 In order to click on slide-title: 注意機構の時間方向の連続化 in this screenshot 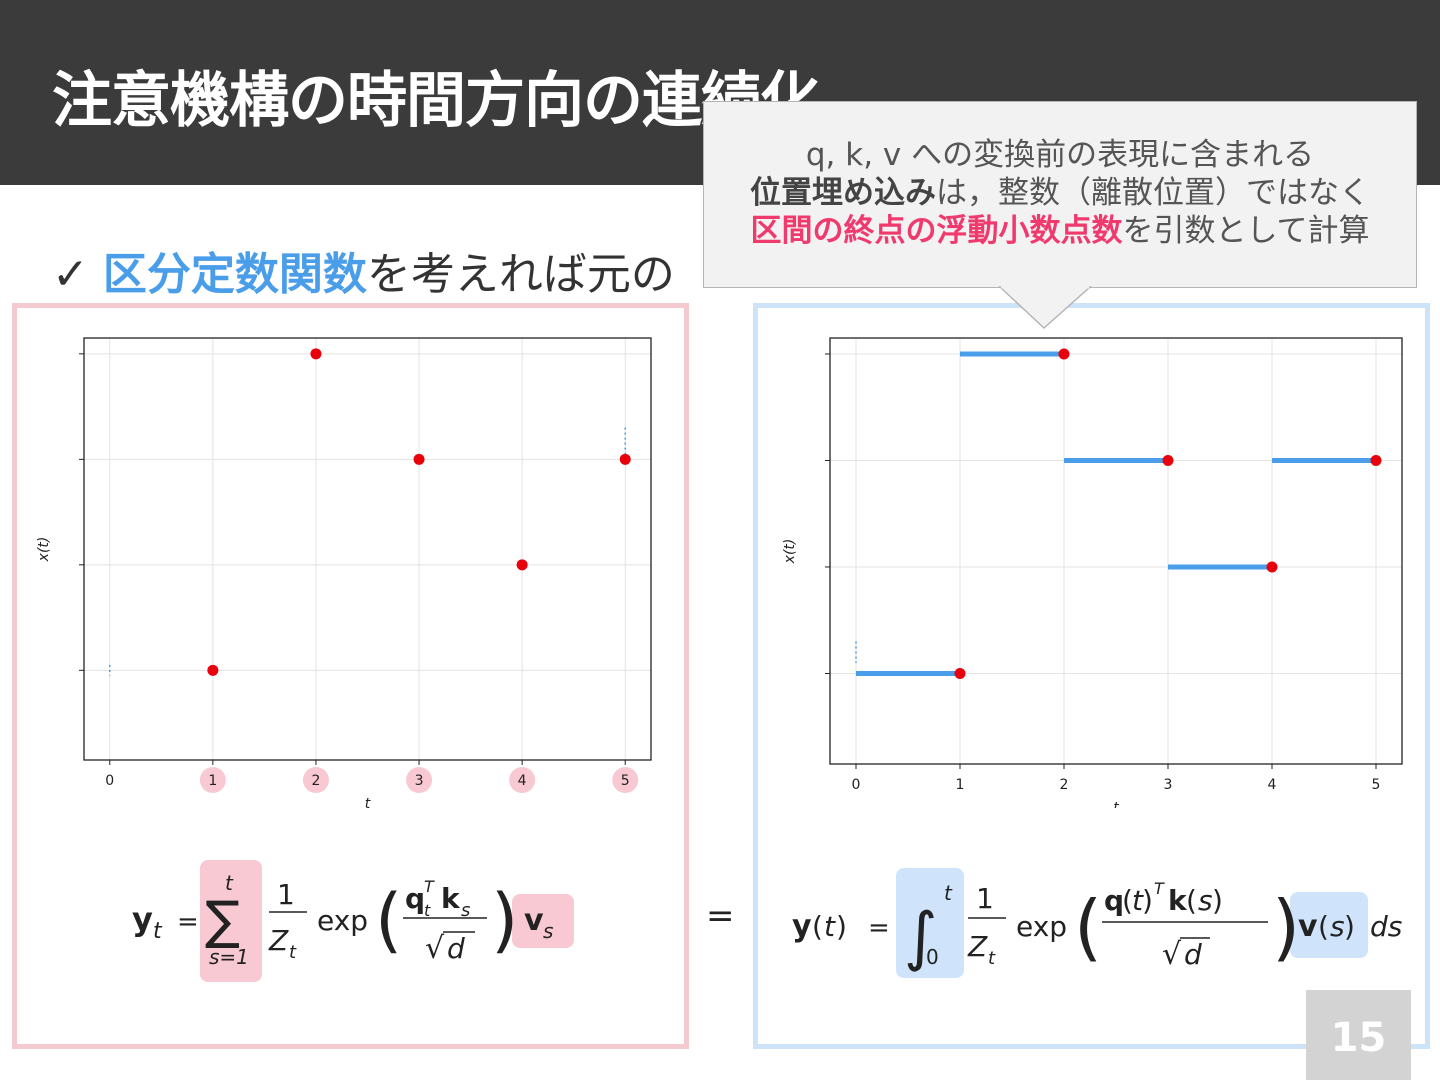, I will do `click(436, 101)`.